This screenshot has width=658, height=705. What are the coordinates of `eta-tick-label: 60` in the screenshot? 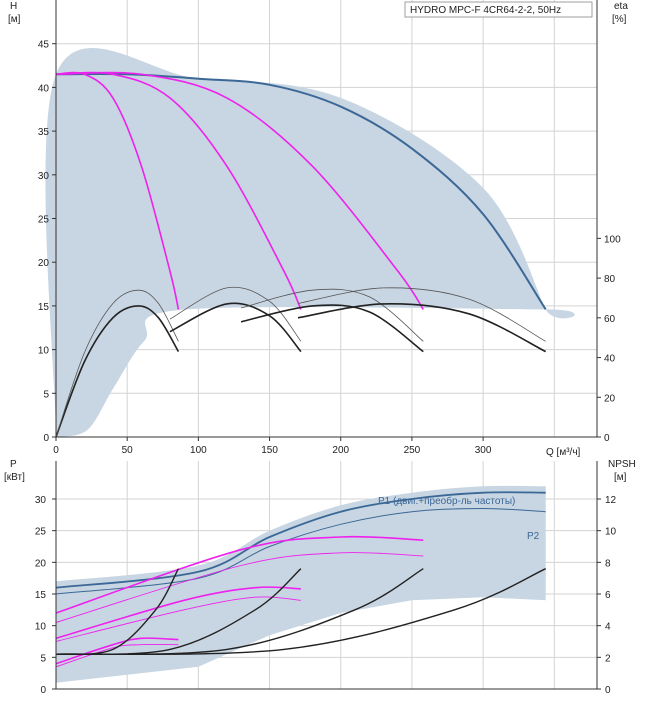 It's located at (610, 319).